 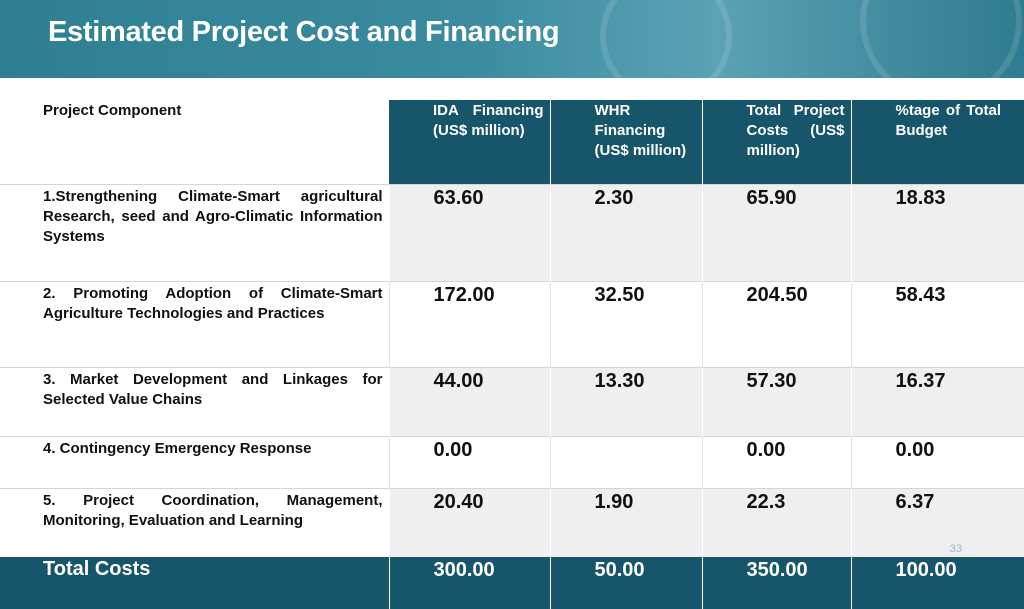 I want to click on slide-title: Estimated Project Cost and Financing, so click(x=304, y=32).